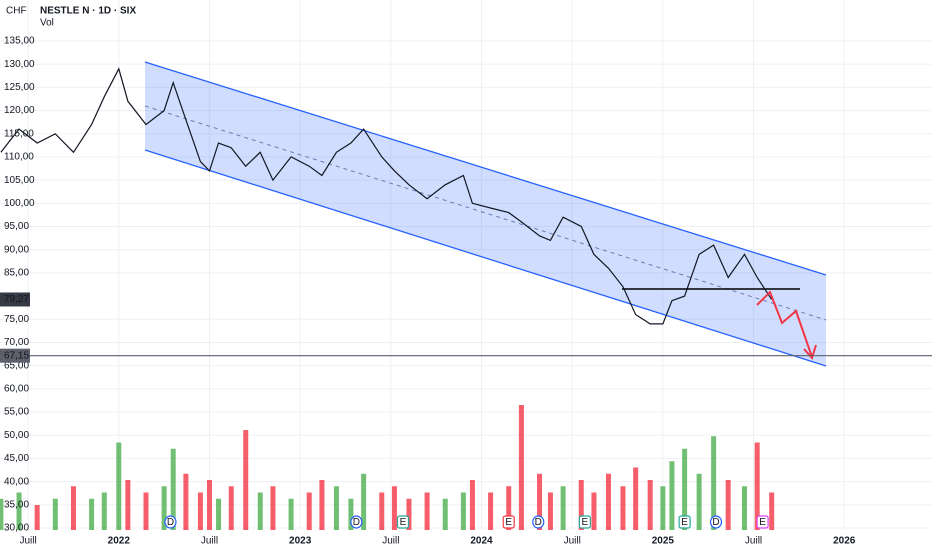 This screenshot has height=550, width=932. I want to click on y-tick-label: 100,00, so click(19, 203).